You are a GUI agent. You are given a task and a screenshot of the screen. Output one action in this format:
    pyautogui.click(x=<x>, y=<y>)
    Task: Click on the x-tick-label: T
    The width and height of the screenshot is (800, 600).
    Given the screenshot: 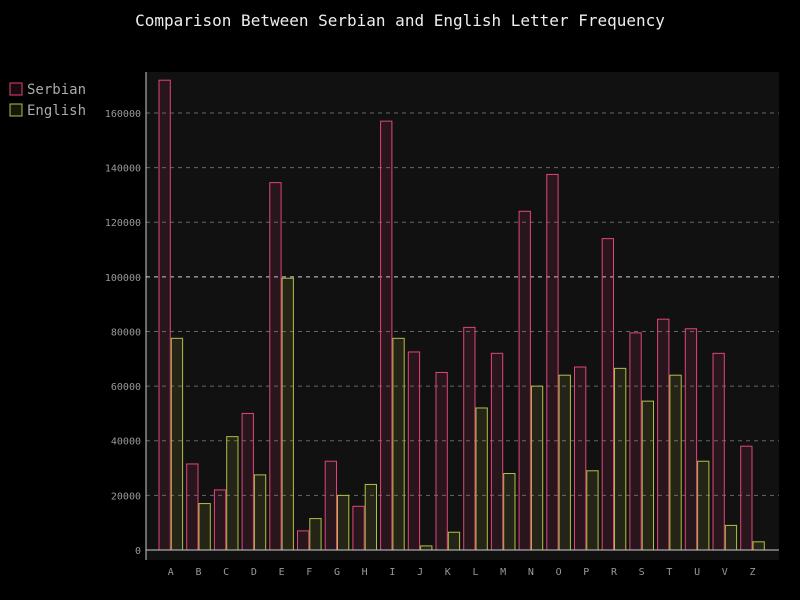 What is the action you would take?
    pyautogui.click(x=669, y=572)
    